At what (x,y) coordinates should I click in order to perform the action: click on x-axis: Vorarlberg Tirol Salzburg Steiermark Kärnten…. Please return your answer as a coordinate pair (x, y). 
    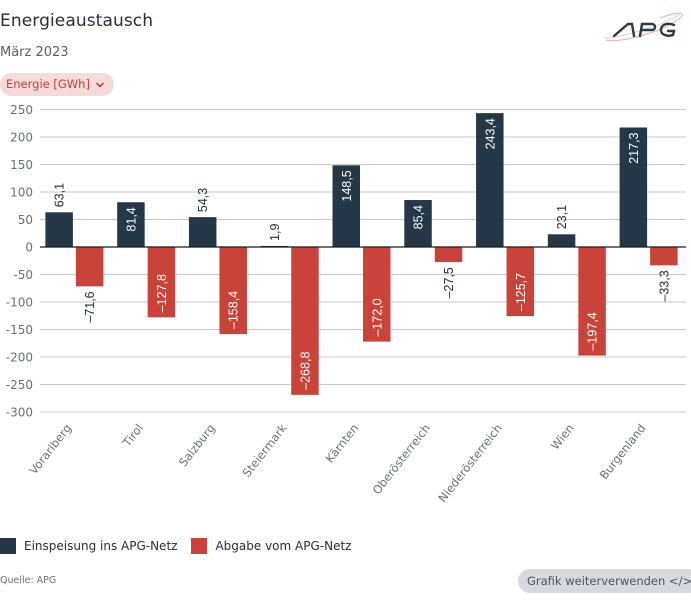
    Looking at the image, I should click on (337, 463).